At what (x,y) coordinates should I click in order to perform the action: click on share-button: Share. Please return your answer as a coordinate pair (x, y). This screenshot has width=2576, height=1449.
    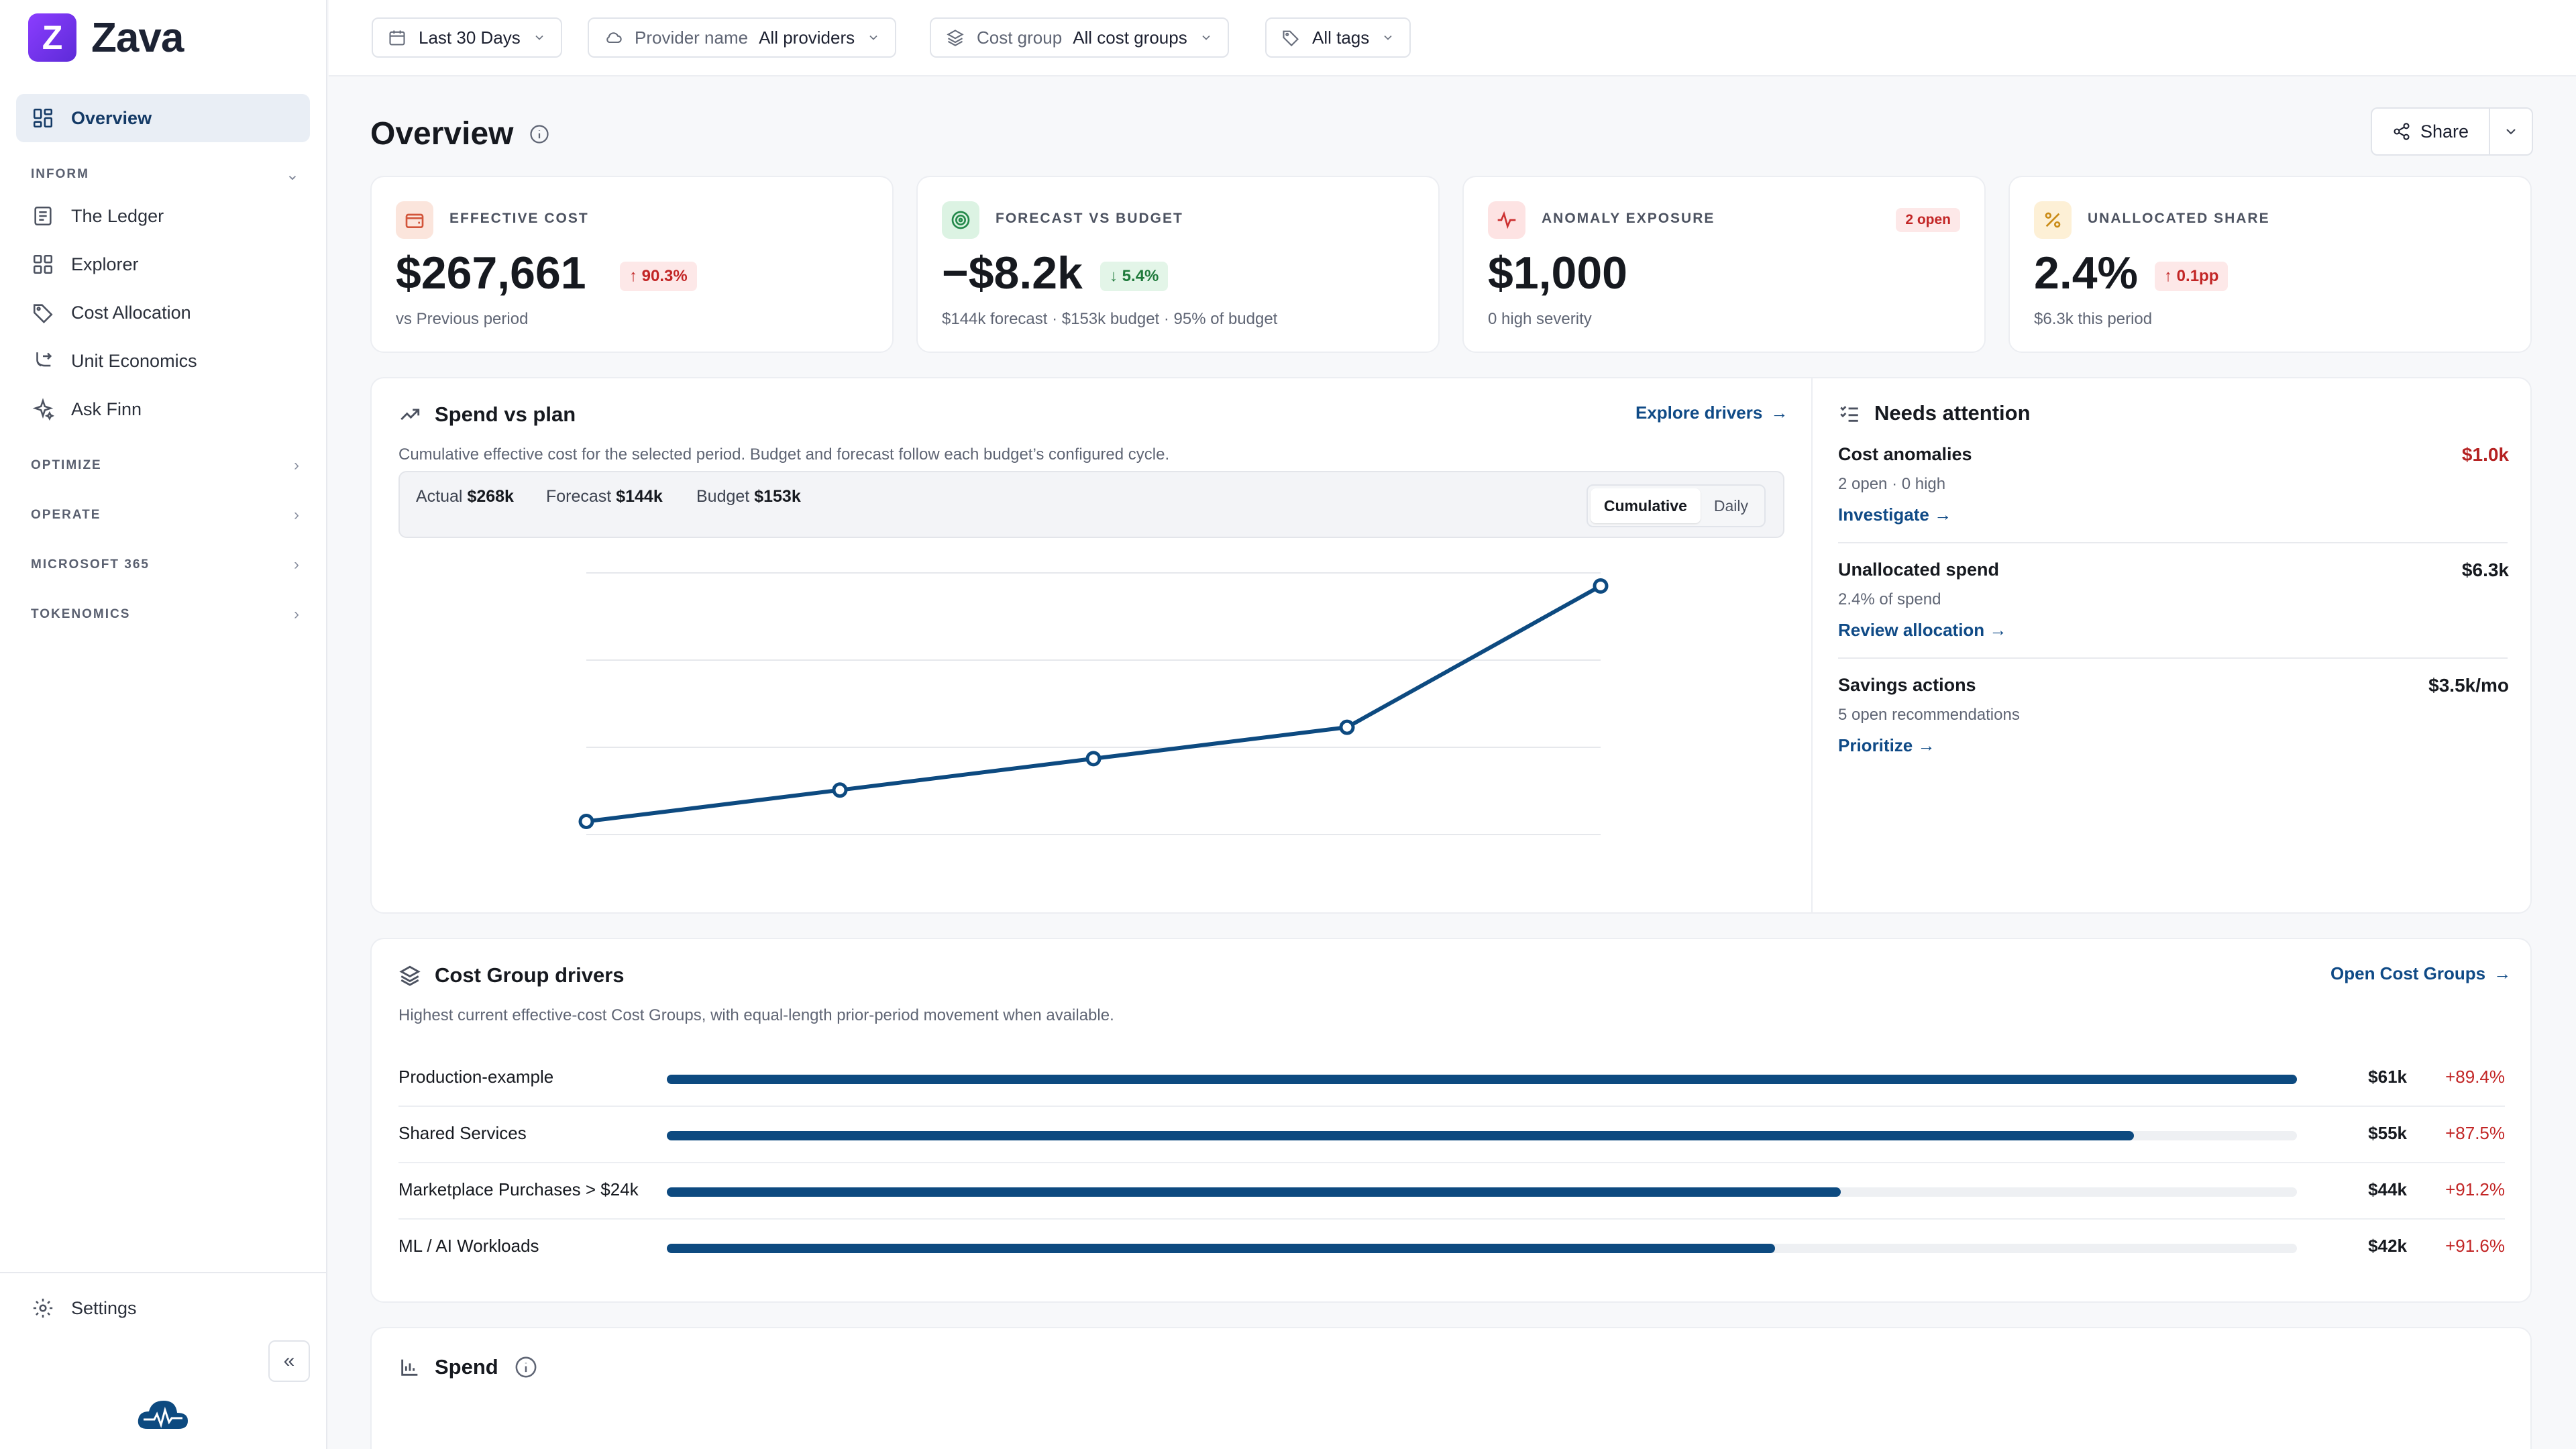
    Looking at the image, I should click on (2431, 131).